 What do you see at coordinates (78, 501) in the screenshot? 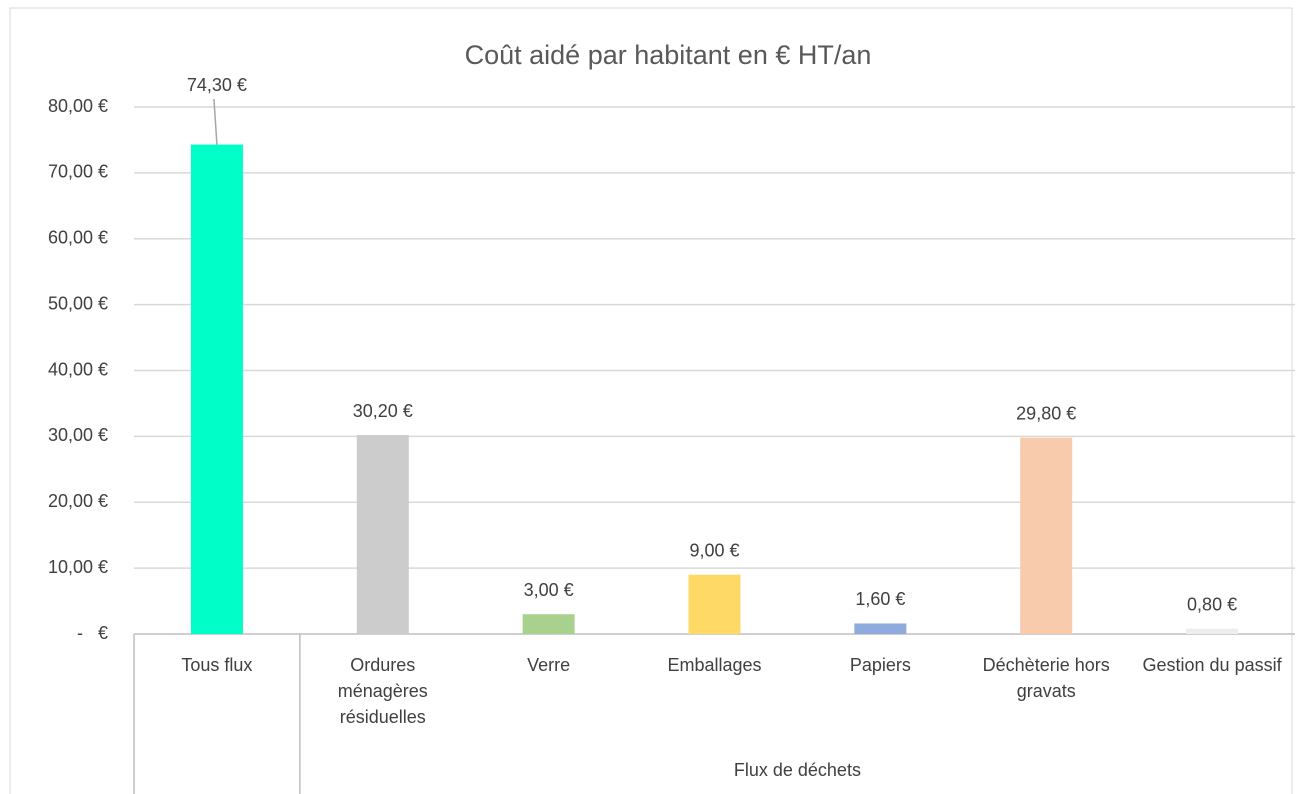
I see `y-tick-label: 20,00 €` at bounding box center [78, 501].